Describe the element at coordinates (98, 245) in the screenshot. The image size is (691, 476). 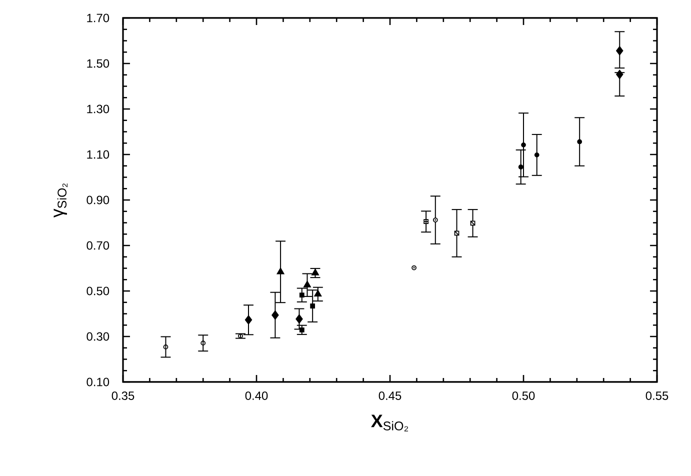
I see `y-tick-label: 0.70` at that location.